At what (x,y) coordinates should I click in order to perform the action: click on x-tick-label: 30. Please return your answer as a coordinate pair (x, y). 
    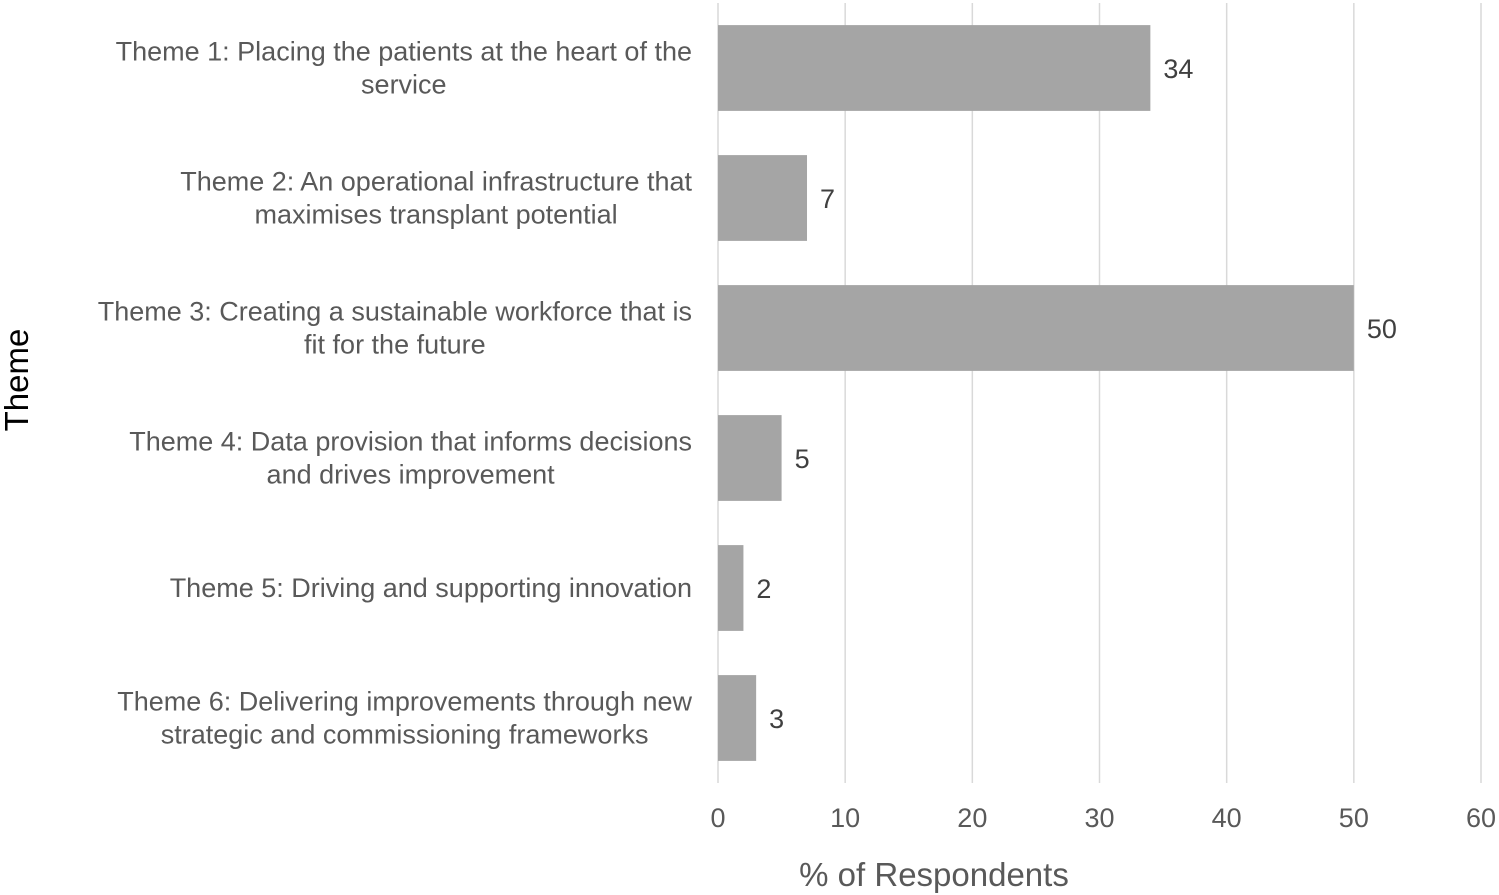
    Looking at the image, I should click on (1099, 818).